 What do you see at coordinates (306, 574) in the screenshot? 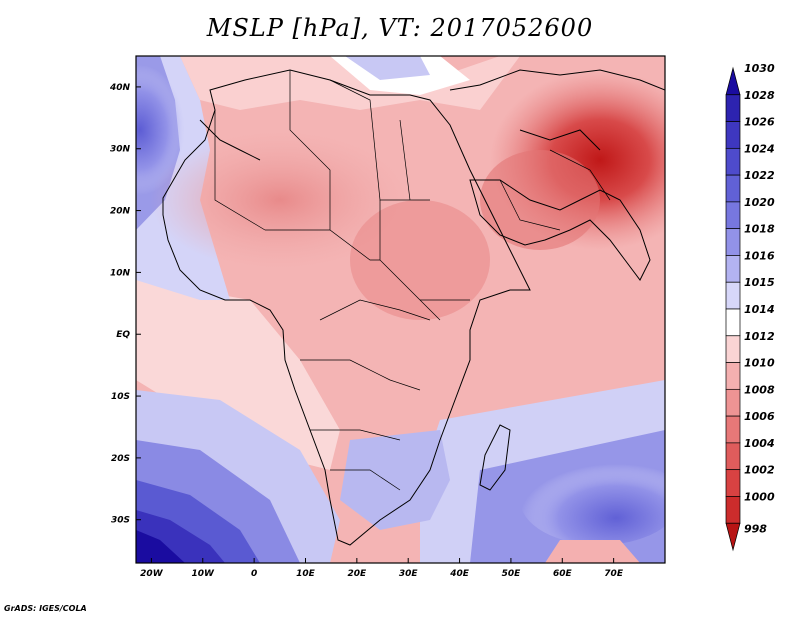
I see `lon-tick-label: 10E` at bounding box center [306, 574].